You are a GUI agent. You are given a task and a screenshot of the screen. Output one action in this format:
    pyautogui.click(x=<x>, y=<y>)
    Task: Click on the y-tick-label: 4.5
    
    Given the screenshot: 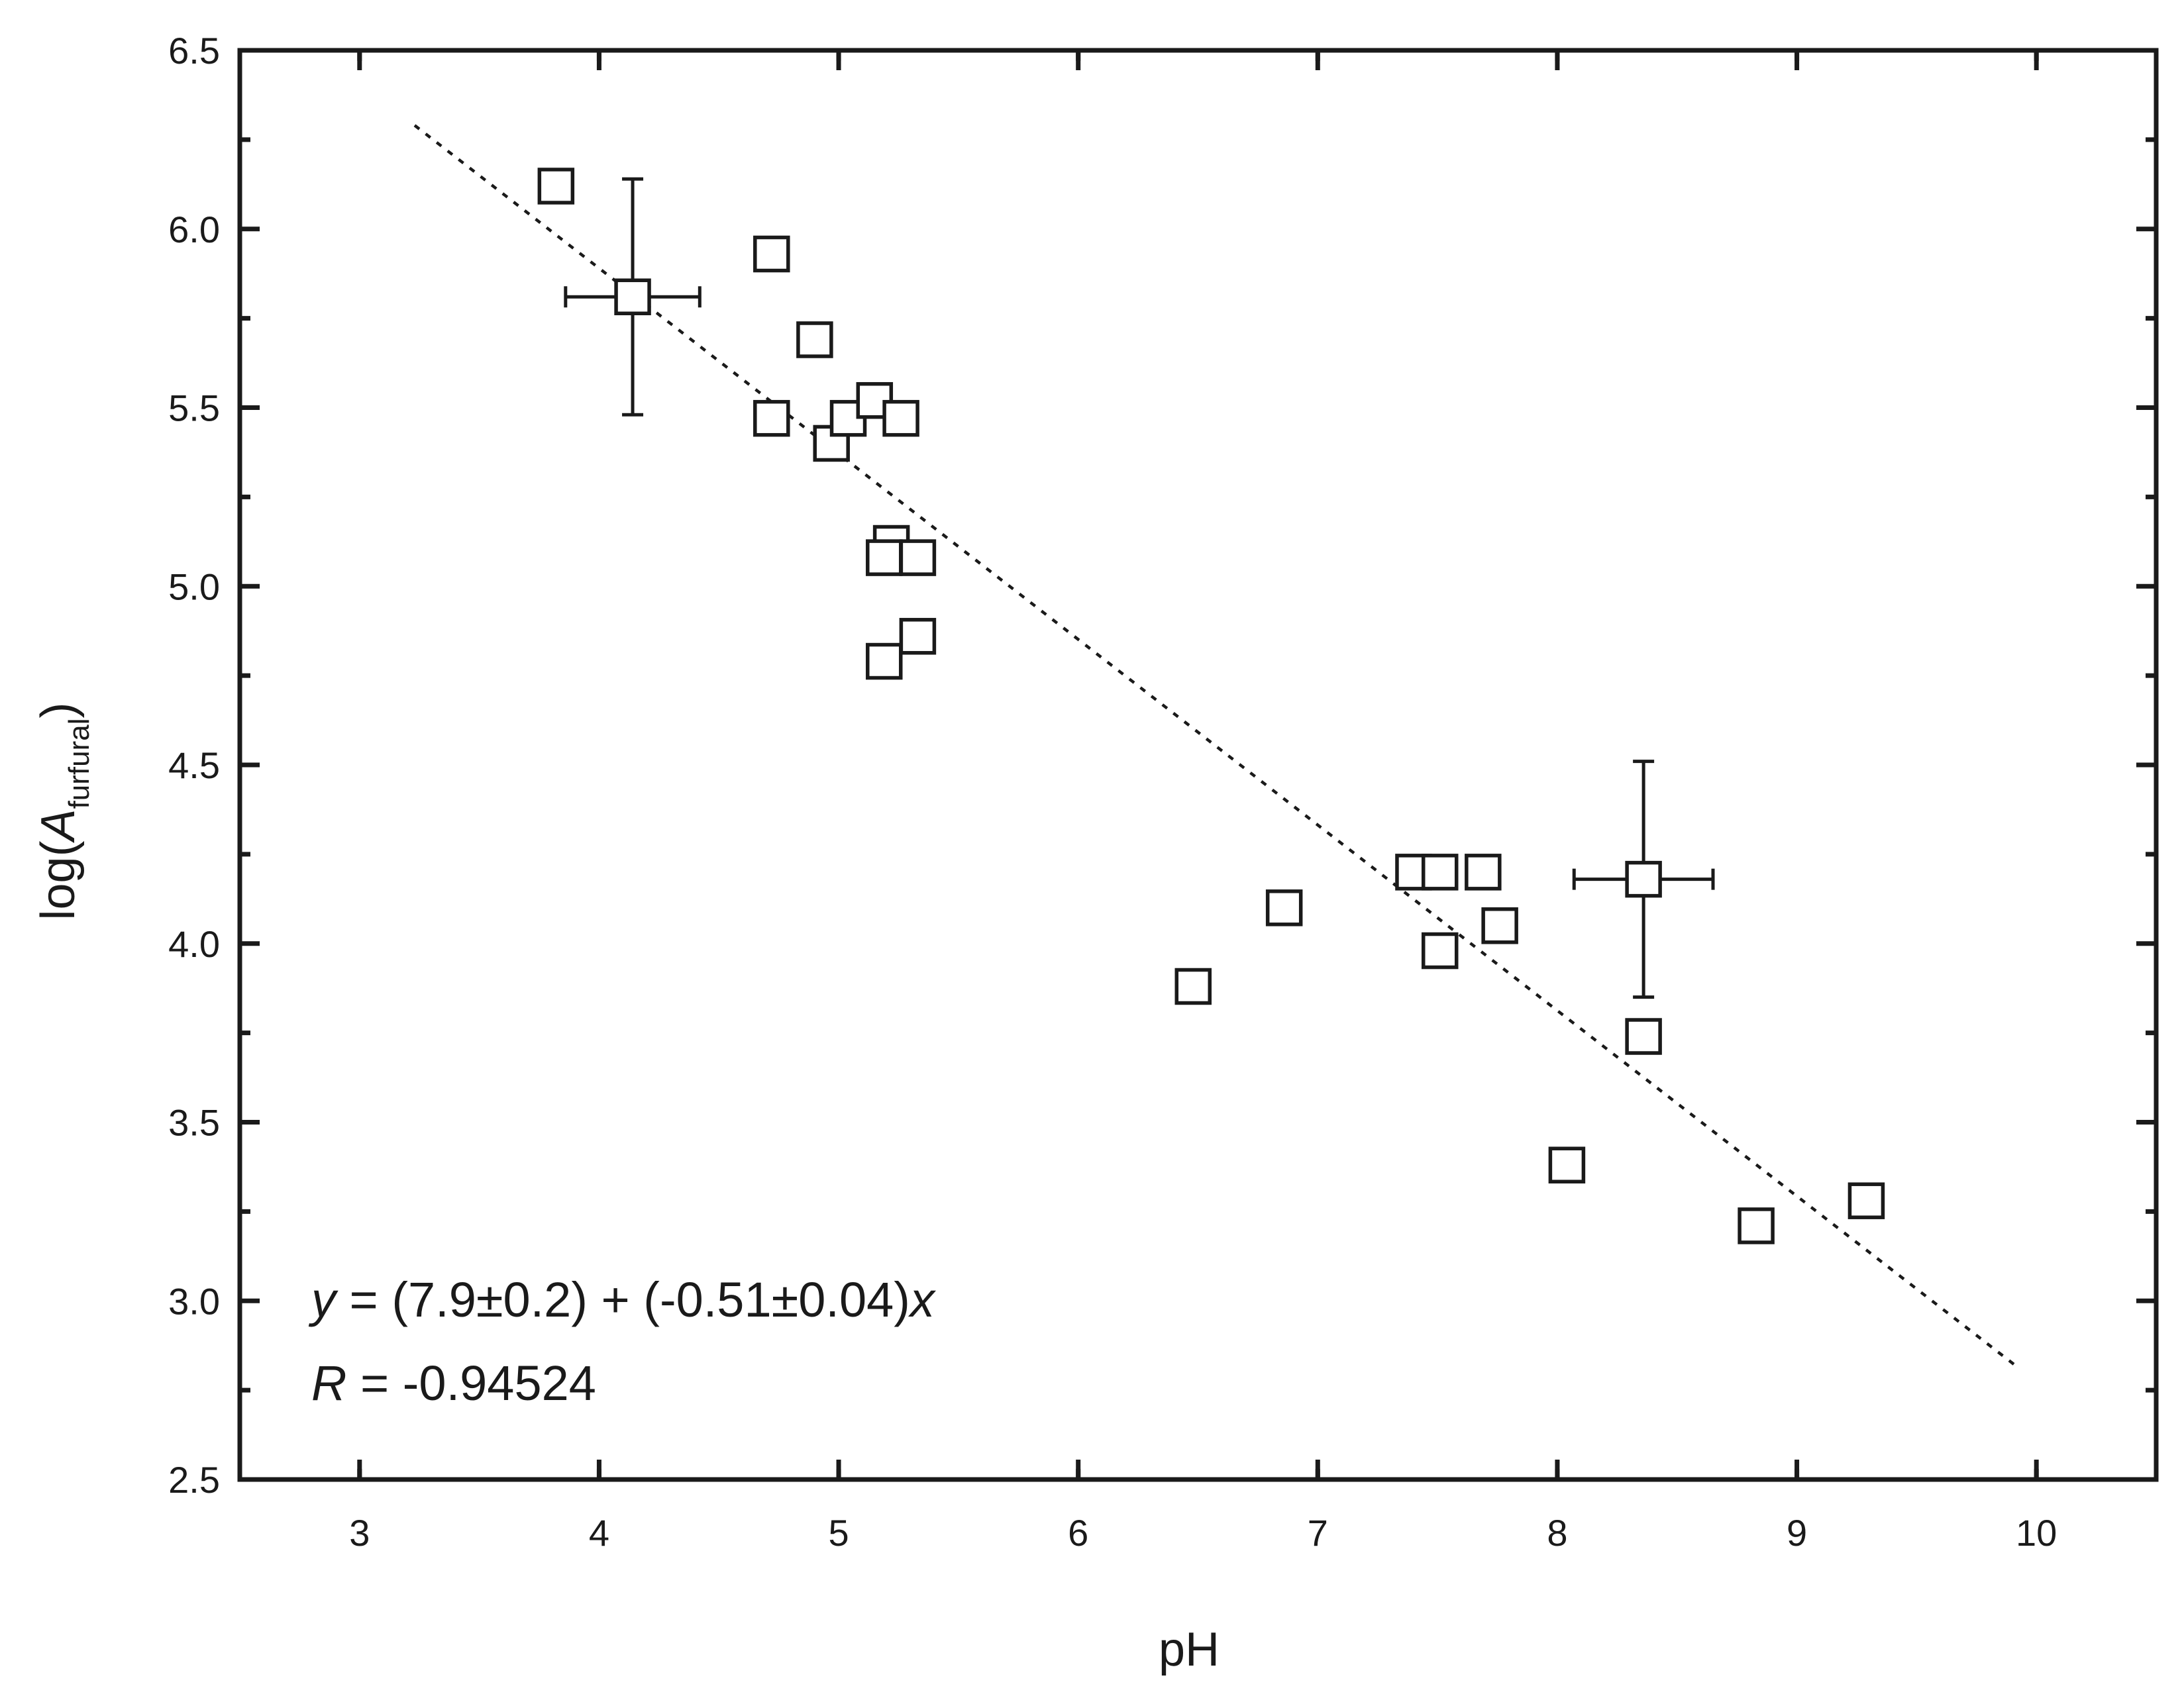 What is the action you would take?
    pyautogui.click(x=194, y=765)
    